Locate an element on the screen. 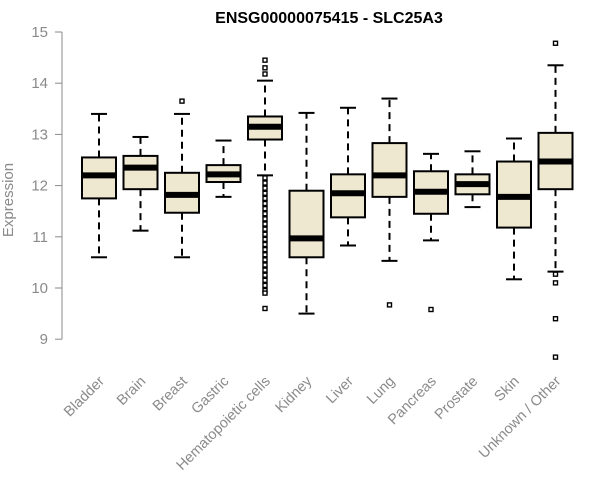 The width and height of the screenshot is (600, 500). box-lung is located at coordinates (389, 202).